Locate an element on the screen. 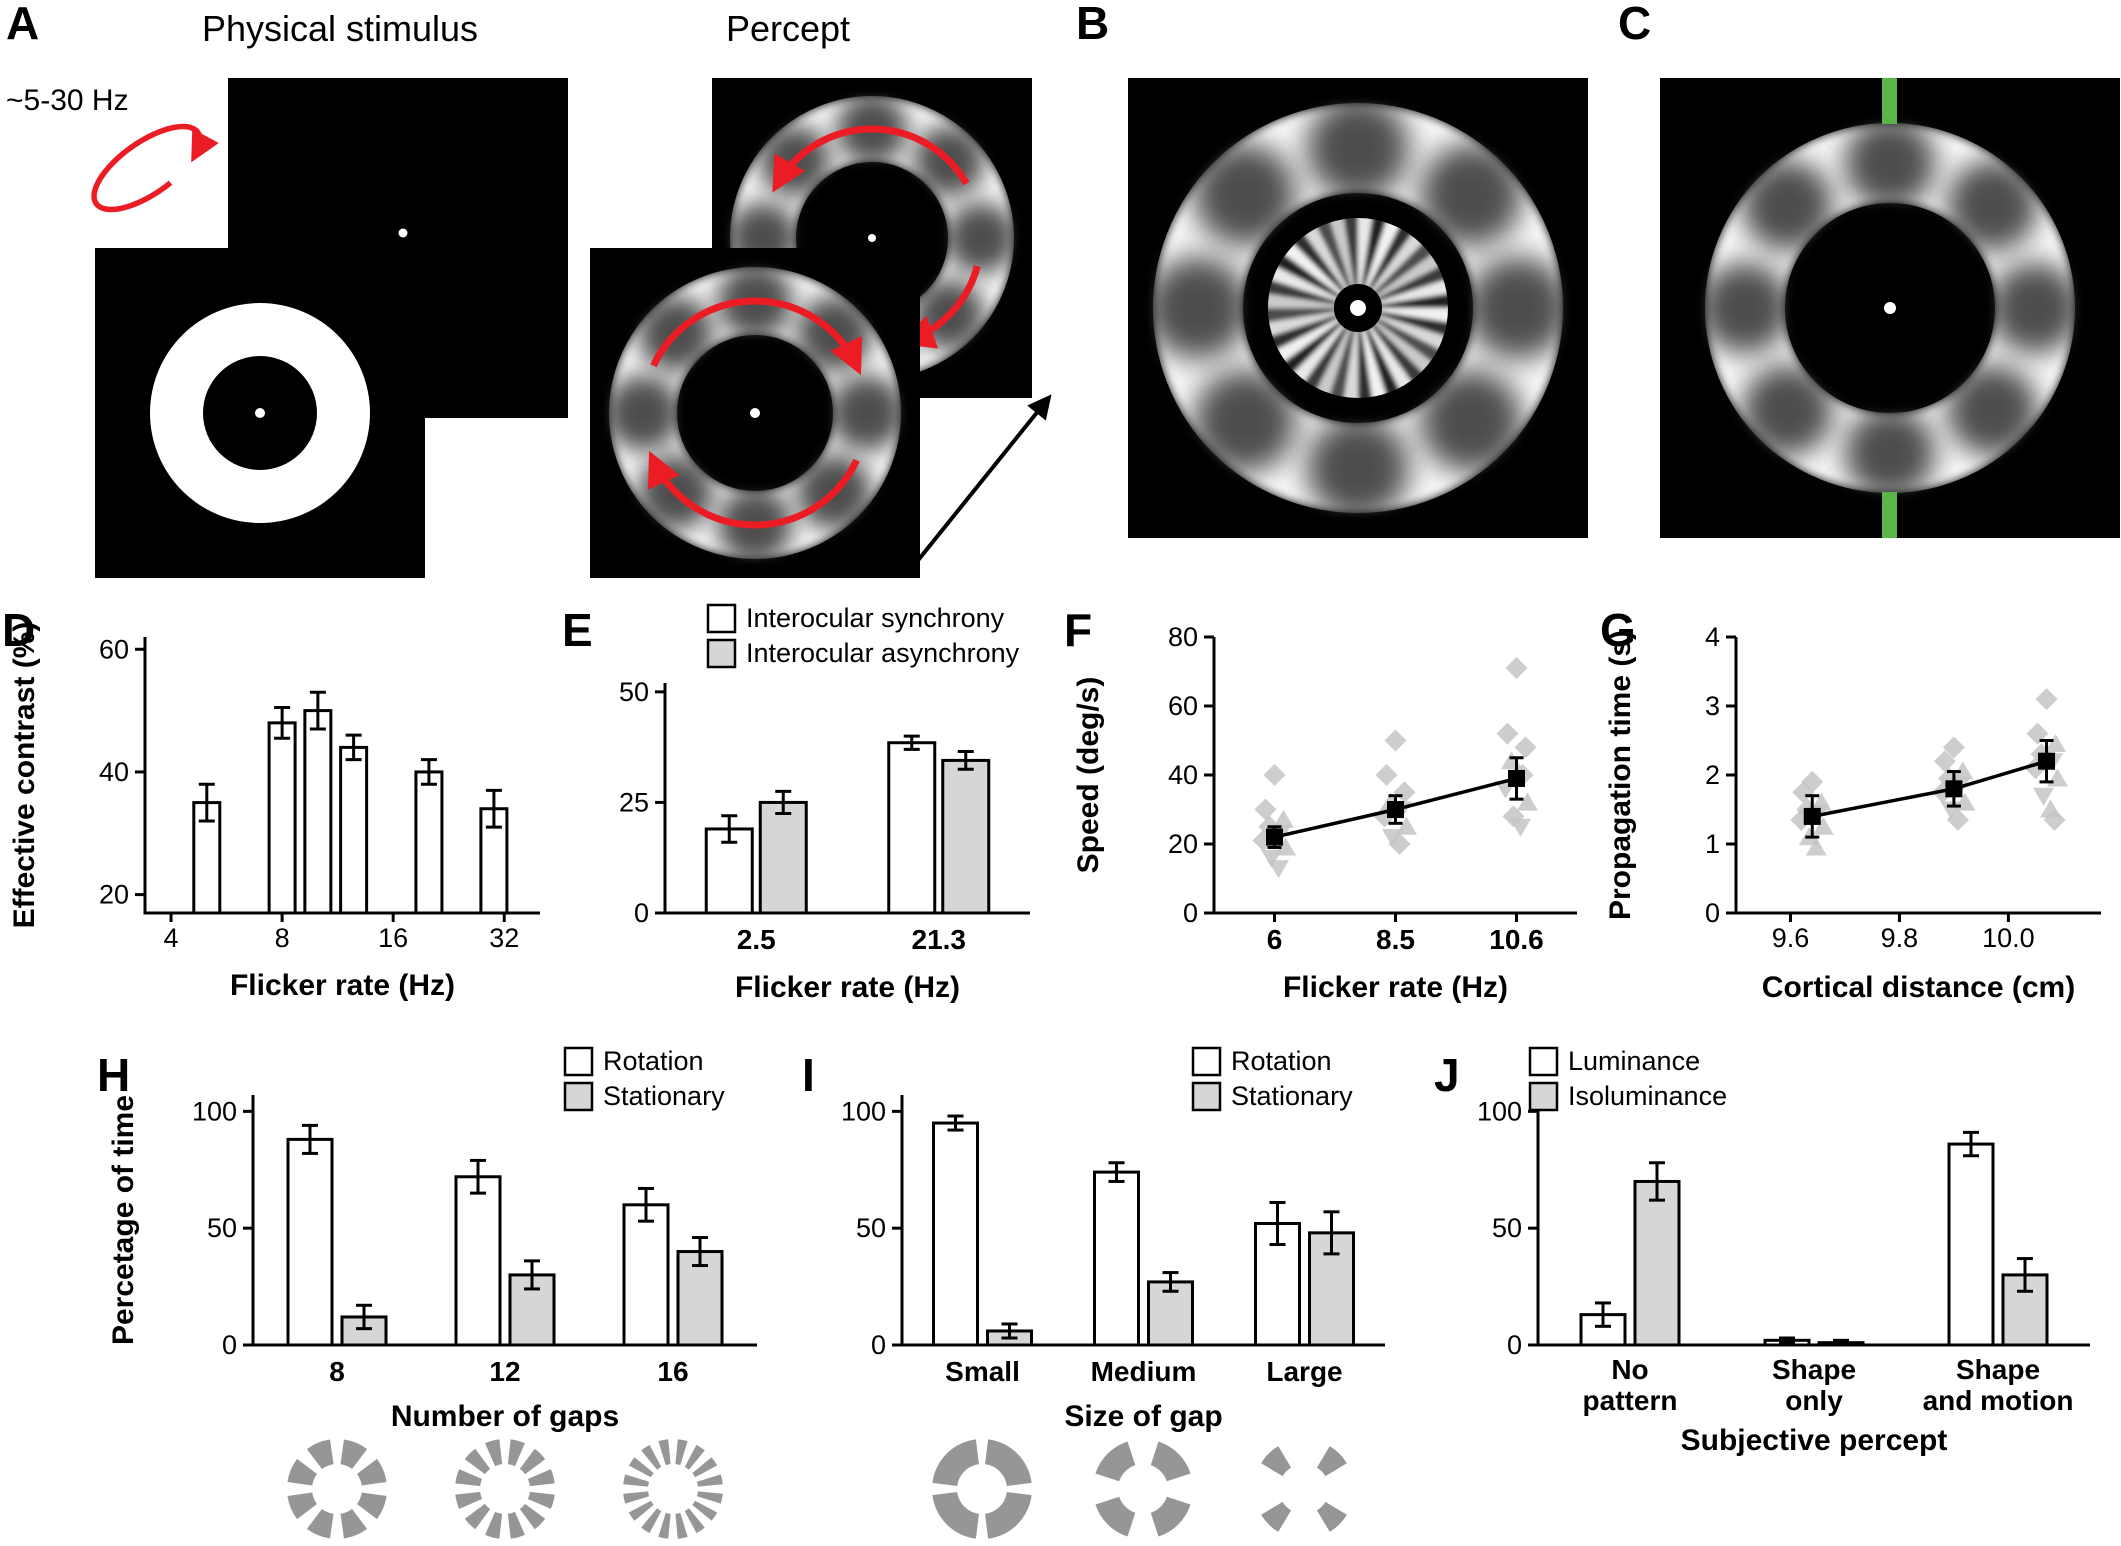  gaps-12-ring-icon is located at coordinates (505, 1489).